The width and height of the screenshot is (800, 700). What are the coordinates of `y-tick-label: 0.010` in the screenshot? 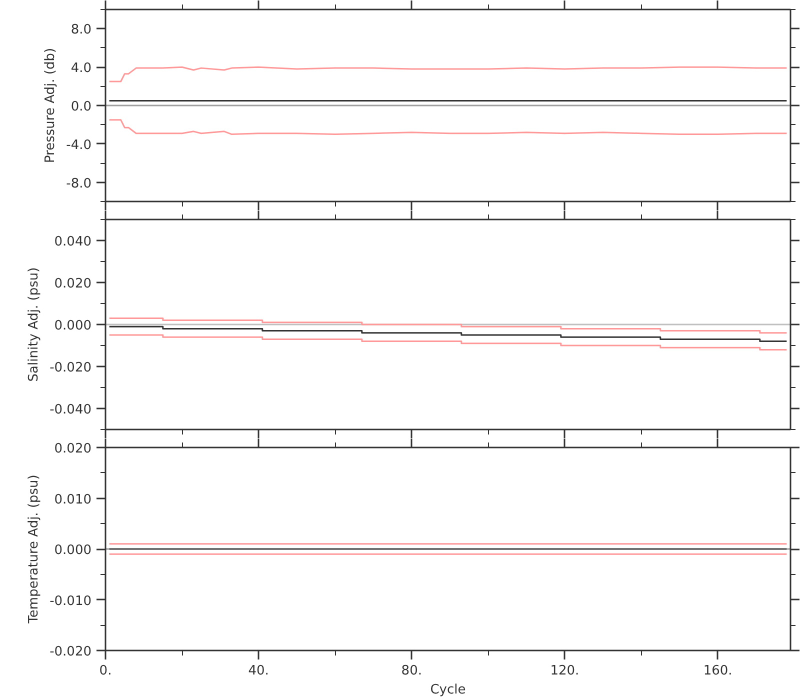 It's located at (73, 500).